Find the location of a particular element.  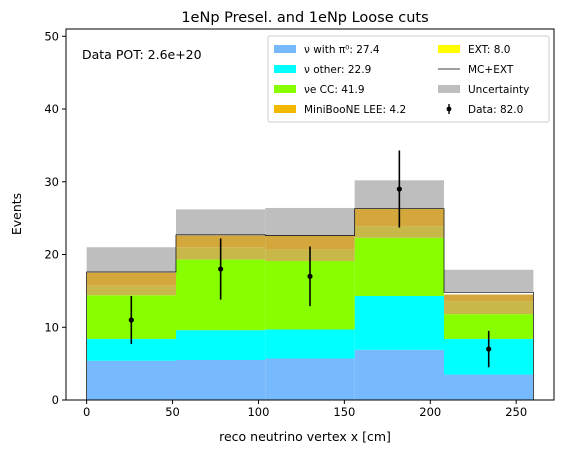

y-axis-label: Events is located at coordinates (16, 214).